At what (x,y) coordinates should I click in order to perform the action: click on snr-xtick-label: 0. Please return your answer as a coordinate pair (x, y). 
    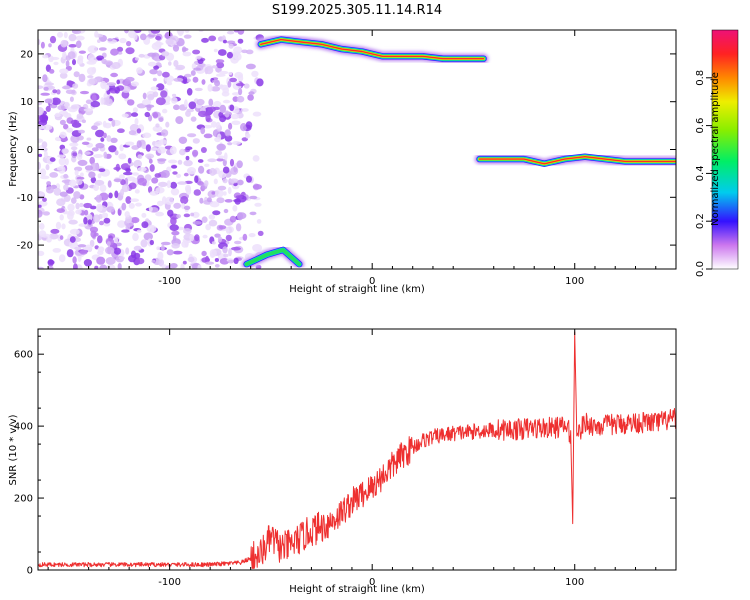
    Looking at the image, I should click on (372, 582).